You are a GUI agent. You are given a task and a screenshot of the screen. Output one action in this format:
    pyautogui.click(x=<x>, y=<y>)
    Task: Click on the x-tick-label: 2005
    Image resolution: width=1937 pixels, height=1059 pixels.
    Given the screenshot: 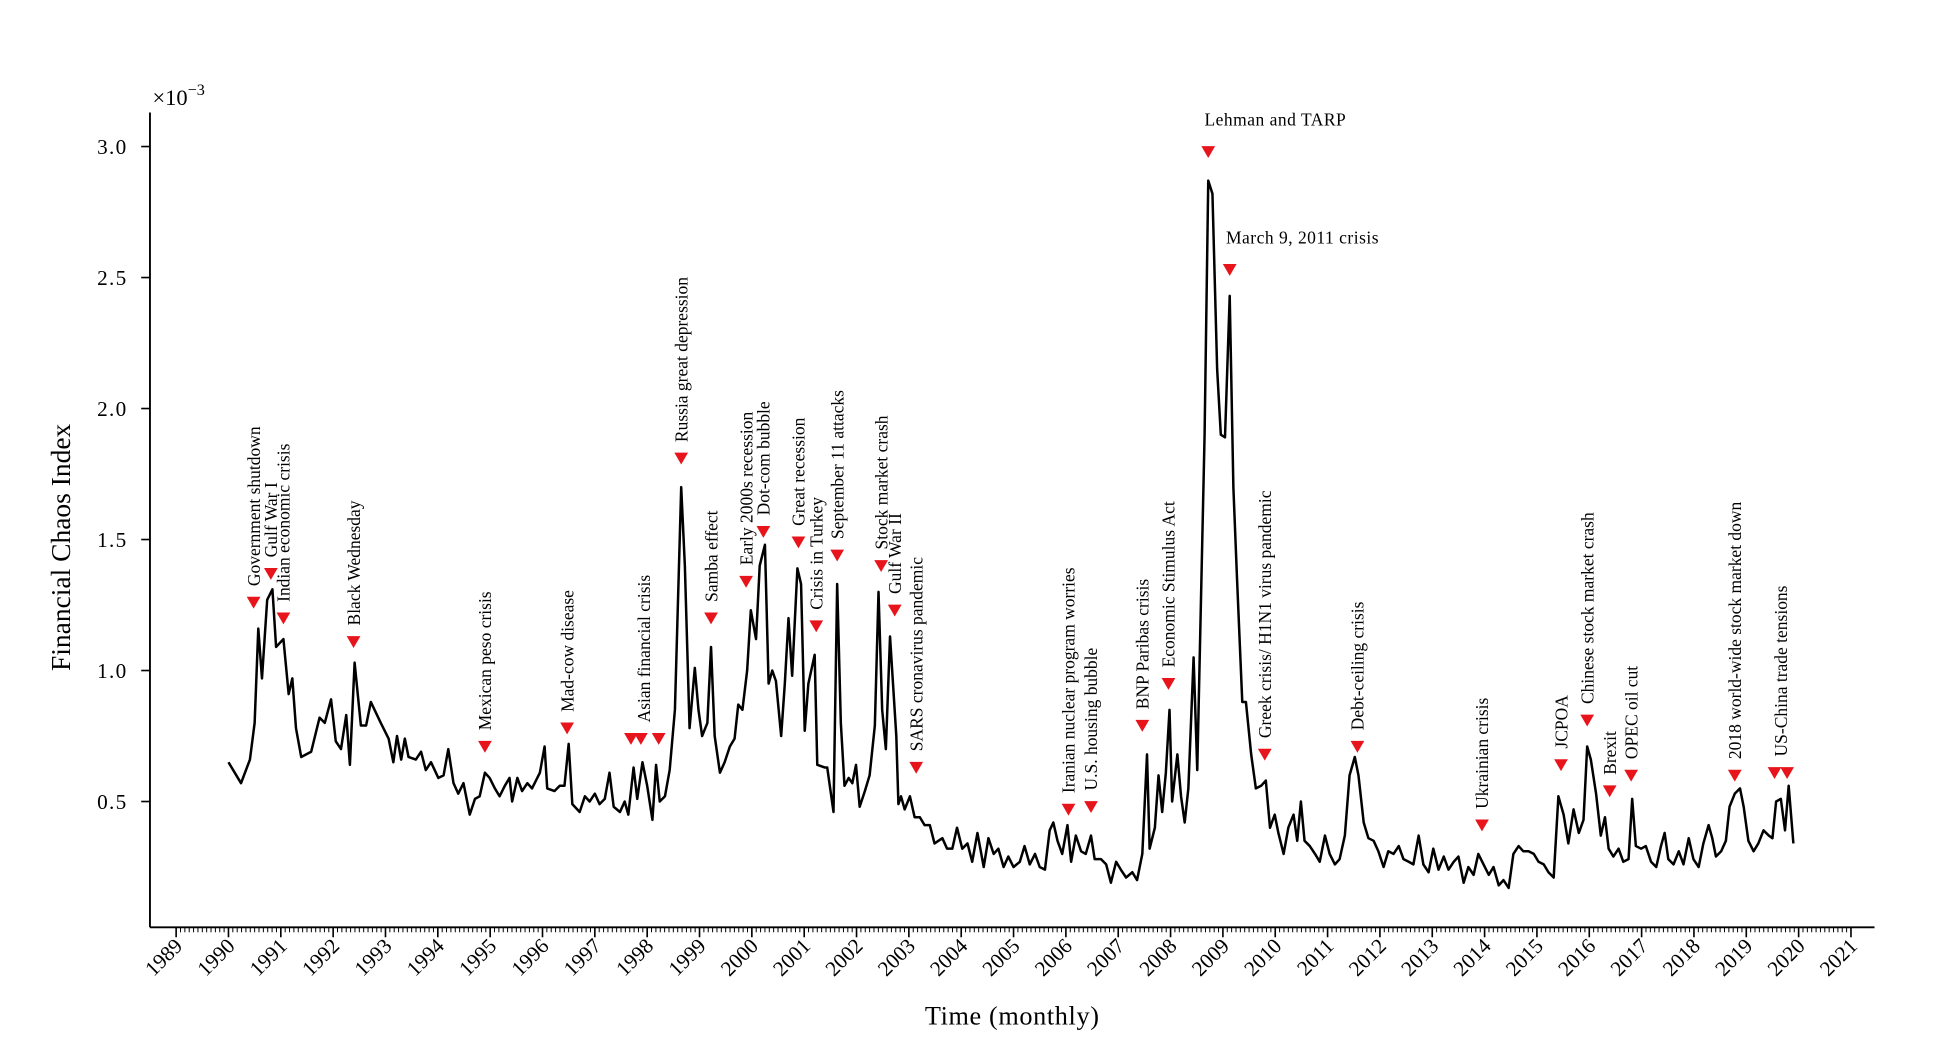 What is the action you would take?
    pyautogui.click(x=1001, y=957)
    